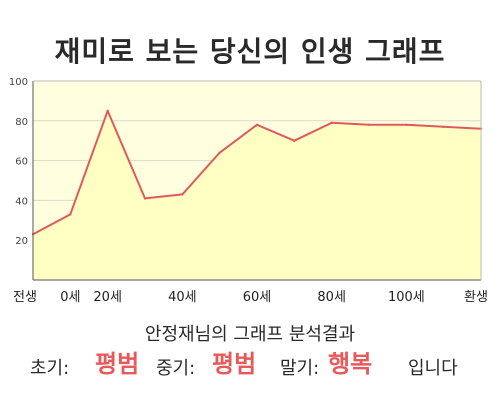 The height and width of the screenshot is (400, 500). I want to click on y-tick-label-100: 100, so click(18, 82).